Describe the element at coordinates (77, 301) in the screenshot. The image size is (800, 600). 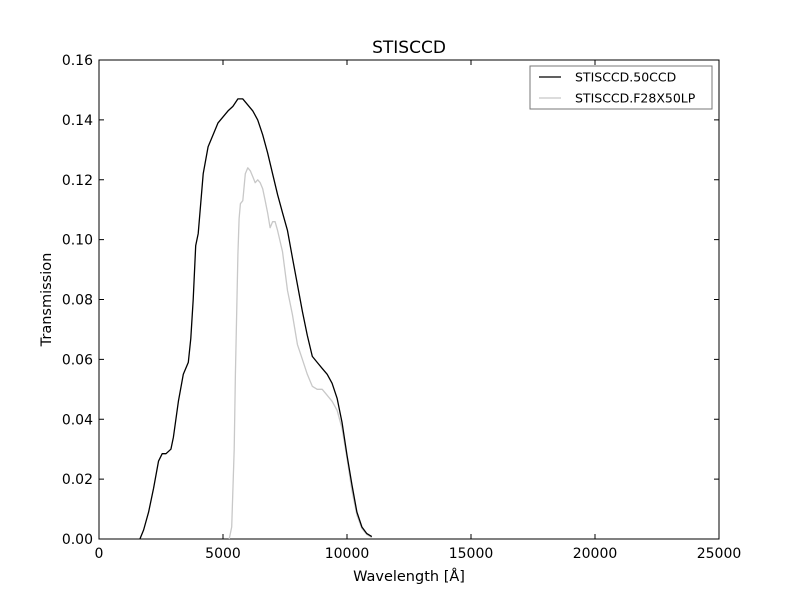
I see `y-tick-label: 0.08` at that location.